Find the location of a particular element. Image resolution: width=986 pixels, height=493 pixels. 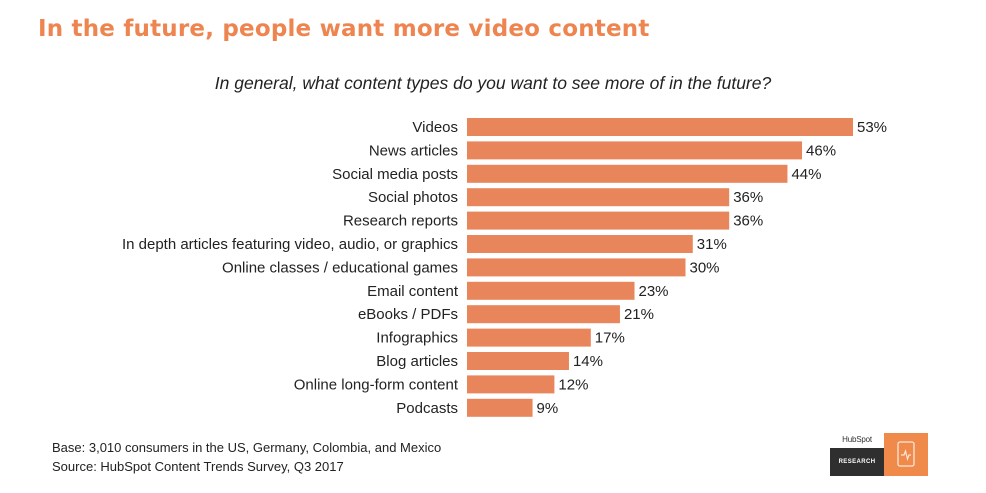

value-label: 30% is located at coordinates (704, 267).